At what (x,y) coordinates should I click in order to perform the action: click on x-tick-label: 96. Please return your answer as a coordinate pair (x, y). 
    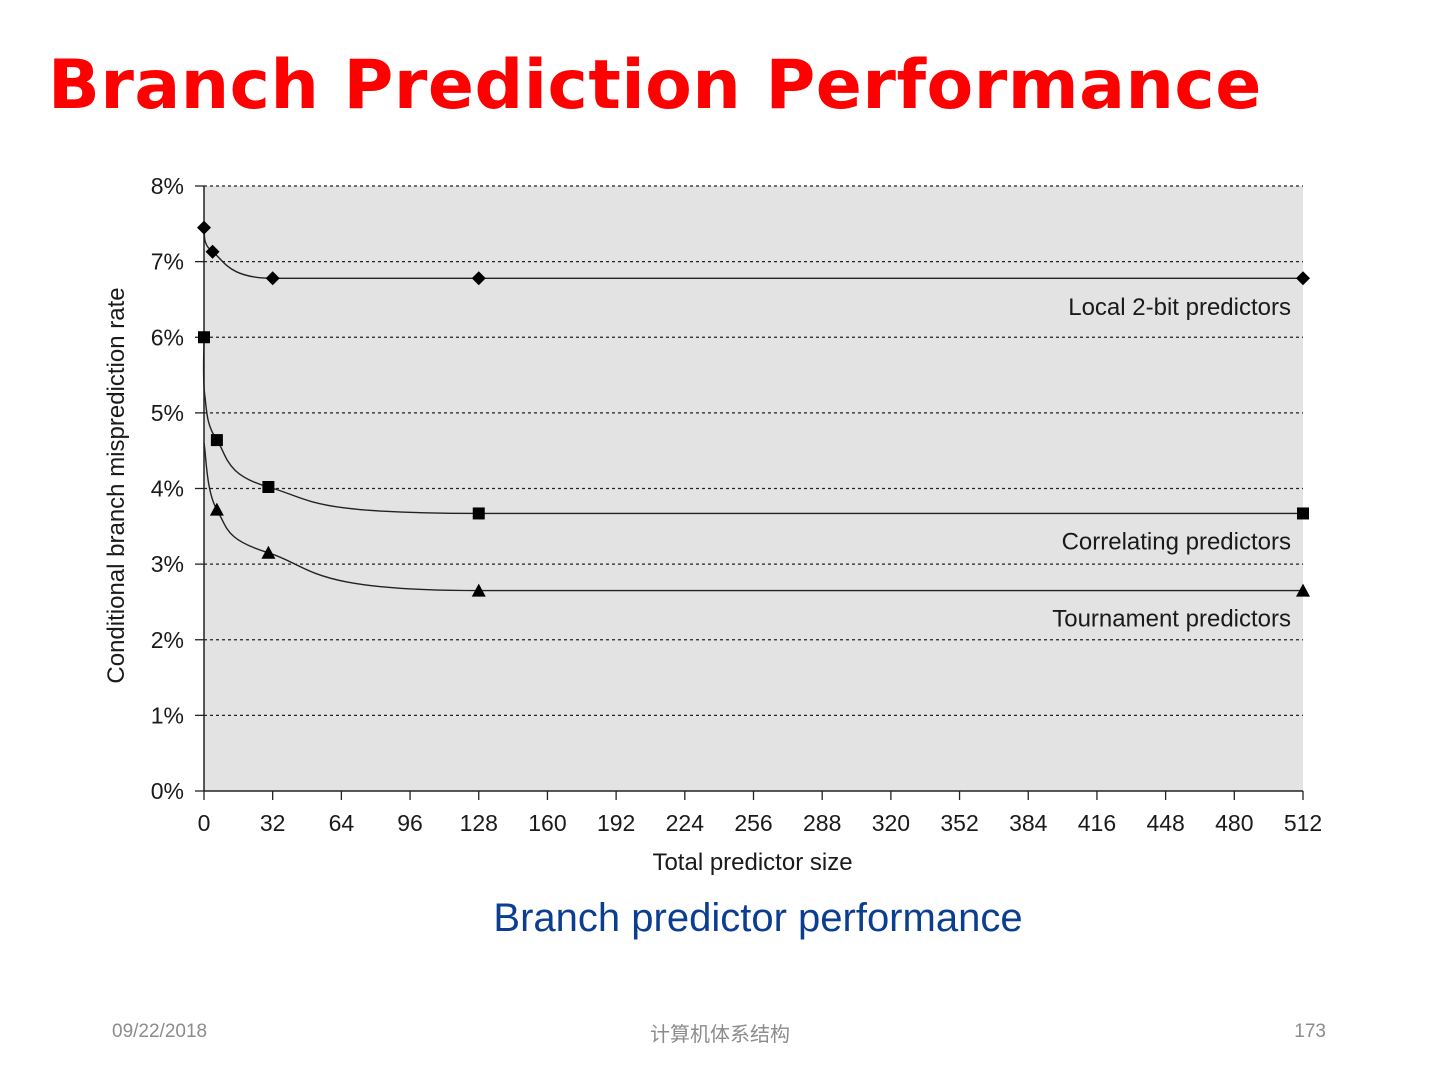
    Looking at the image, I should click on (410, 823).